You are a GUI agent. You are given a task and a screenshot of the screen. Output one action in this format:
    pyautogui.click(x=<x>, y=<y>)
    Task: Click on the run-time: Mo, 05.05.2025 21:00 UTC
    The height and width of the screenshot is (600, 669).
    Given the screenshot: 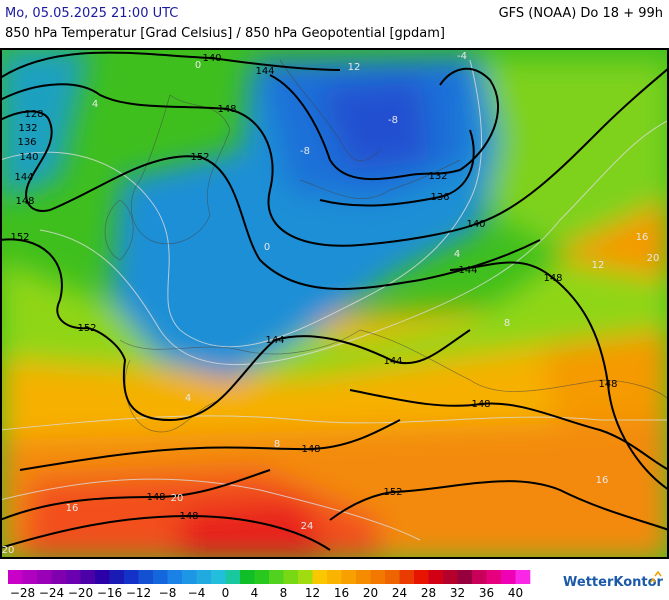 What is the action you would take?
    pyautogui.click(x=92, y=13)
    